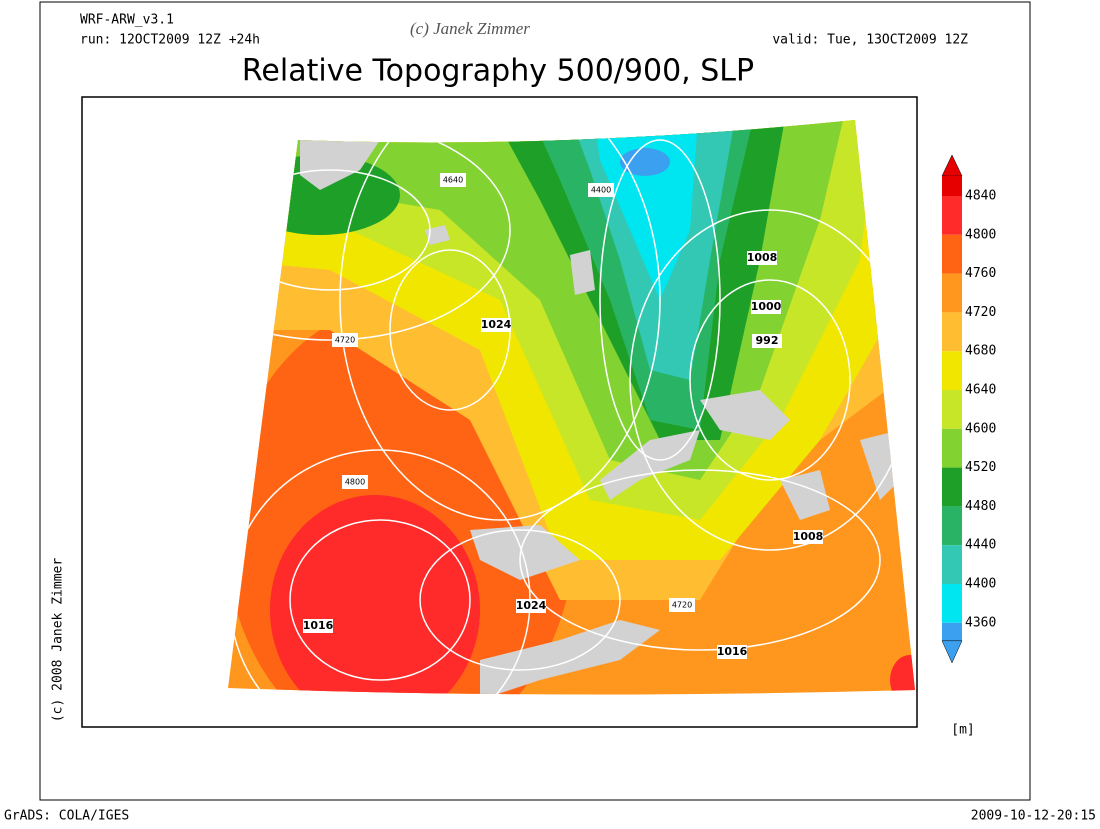 This screenshot has height=829, width=1100. Describe the element at coordinates (66, 816) in the screenshot. I see `footer-left: GrADS: COLA/IGES` at that location.